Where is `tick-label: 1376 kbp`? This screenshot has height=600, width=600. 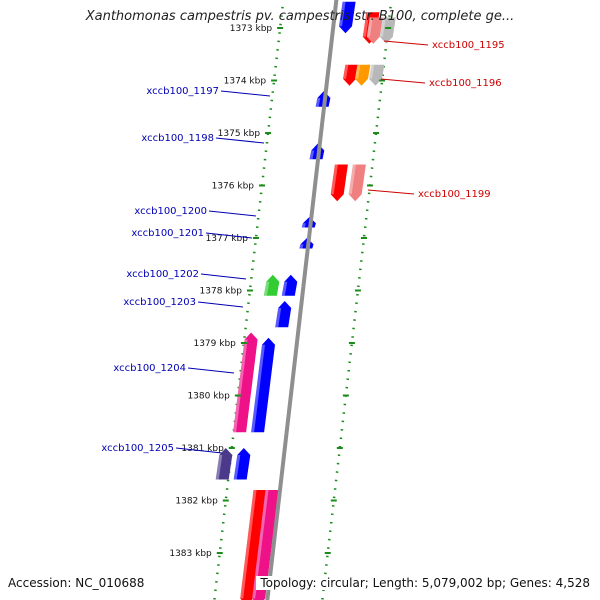 tick-label: 1376 kbp is located at coordinates (233, 187).